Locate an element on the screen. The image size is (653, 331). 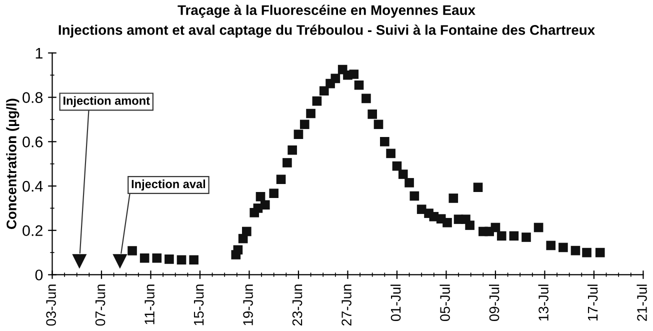
y-tick-label: 1 is located at coordinates (39, 53).